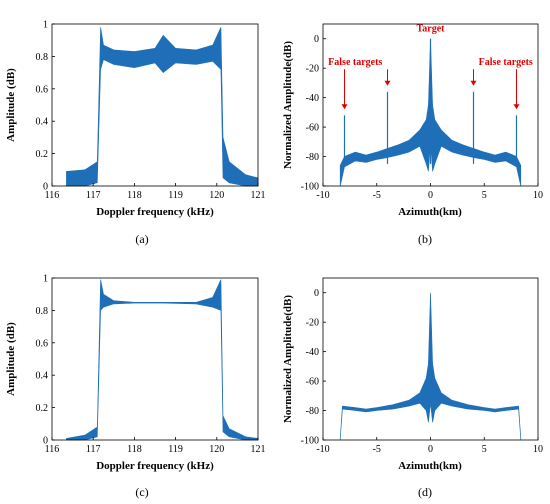 The height and width of the screenshot is (504, 550). I want to click on y-tick-label-b-4: -20, so click(312, 69).